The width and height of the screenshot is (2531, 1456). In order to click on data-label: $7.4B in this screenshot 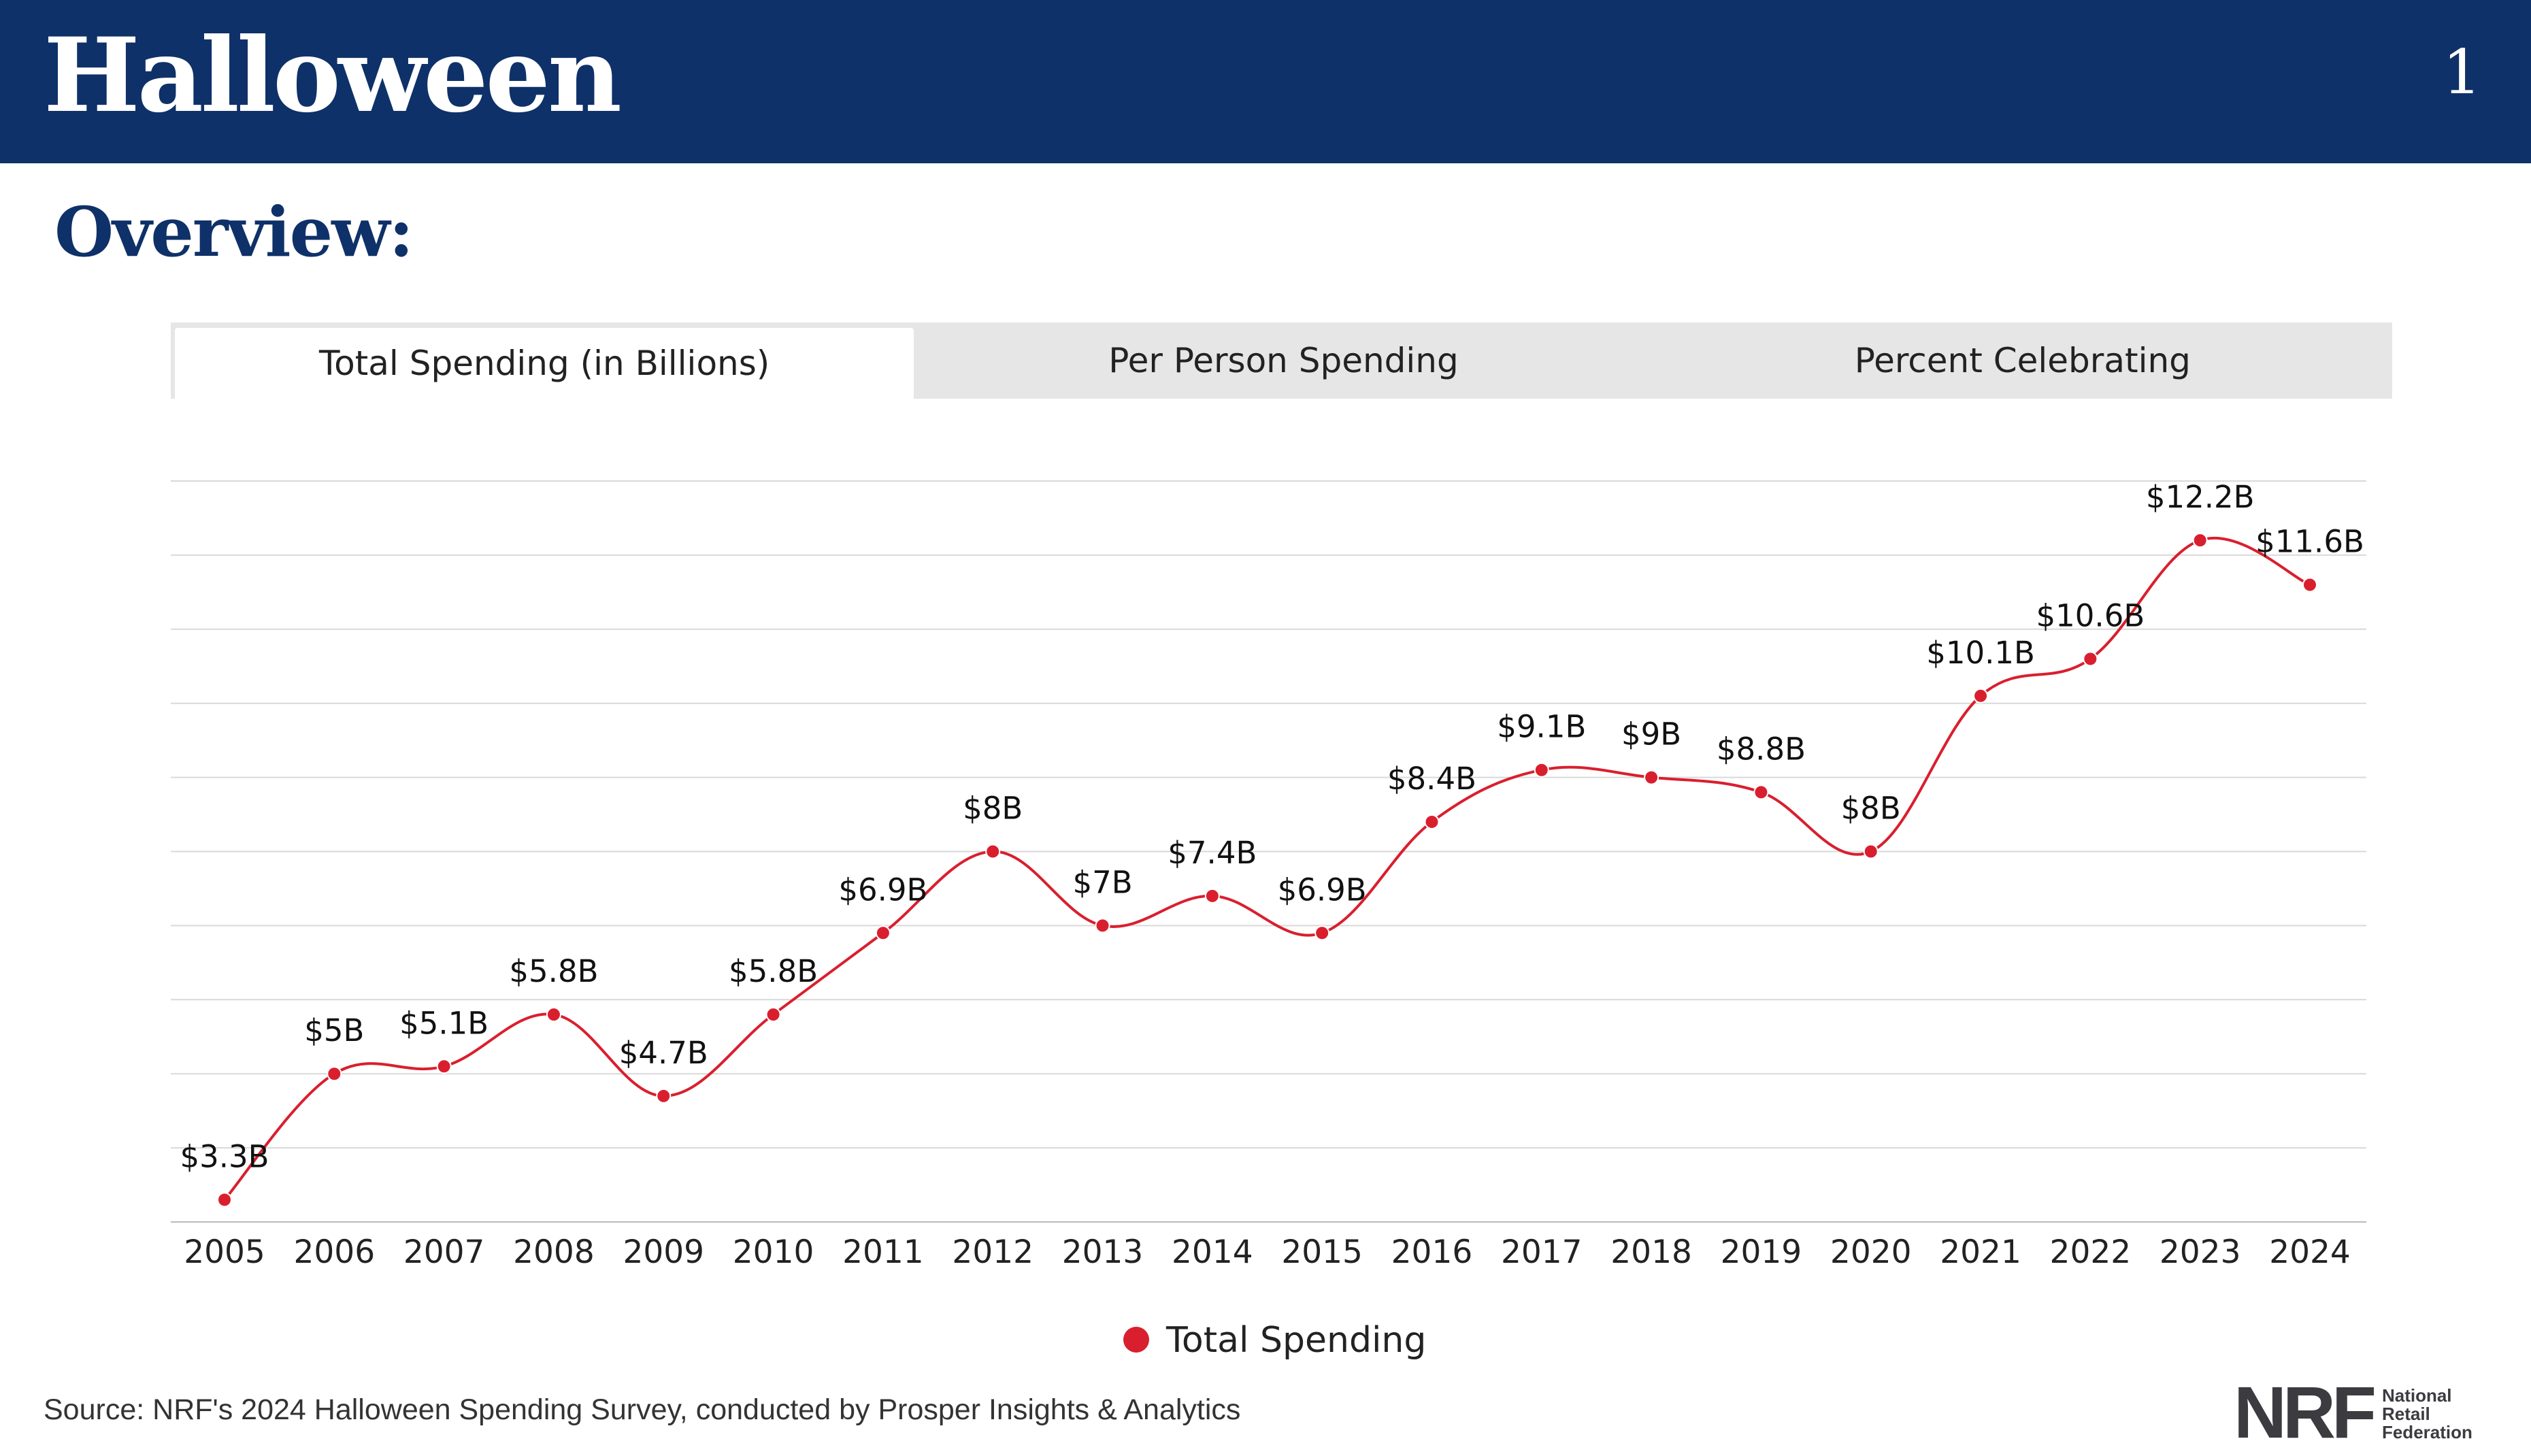, I will do `click(1212, 853)`.